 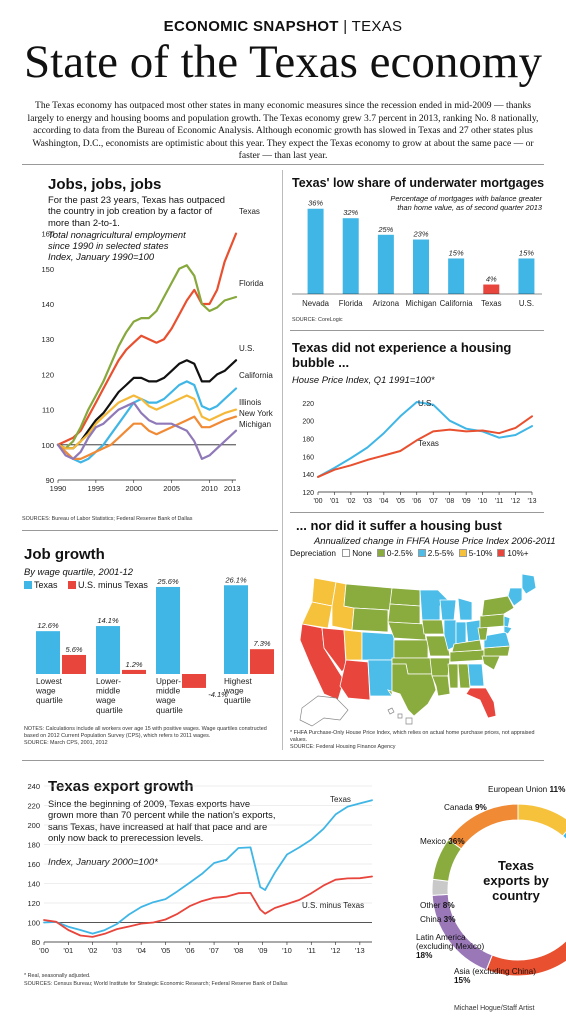 I want to click on map-state-illinois, so click(x=450, y=635).